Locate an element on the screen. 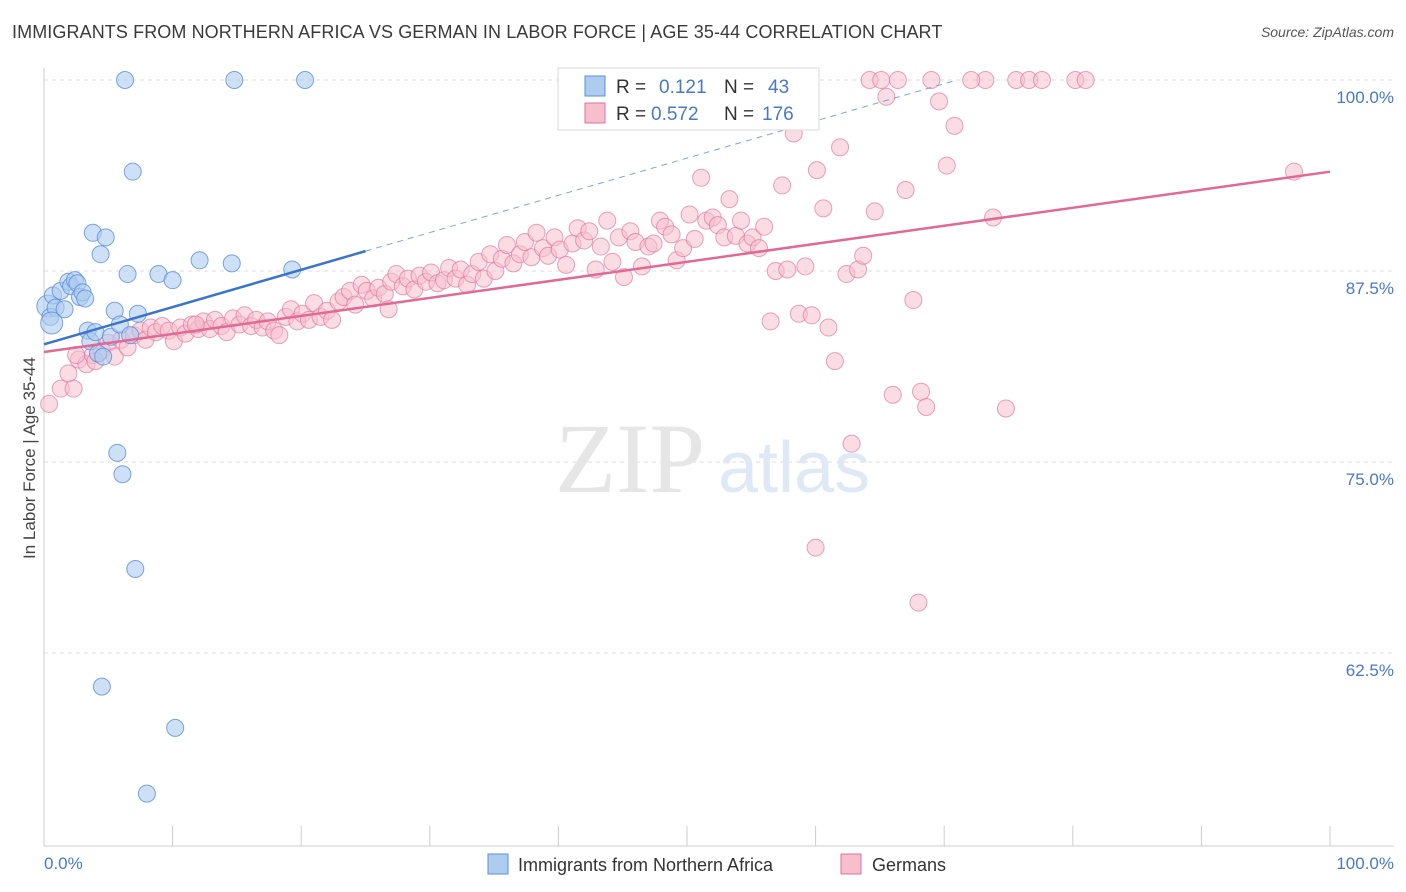  x-tick-label-1: 100.0% is located at coordinates (1365, 863).